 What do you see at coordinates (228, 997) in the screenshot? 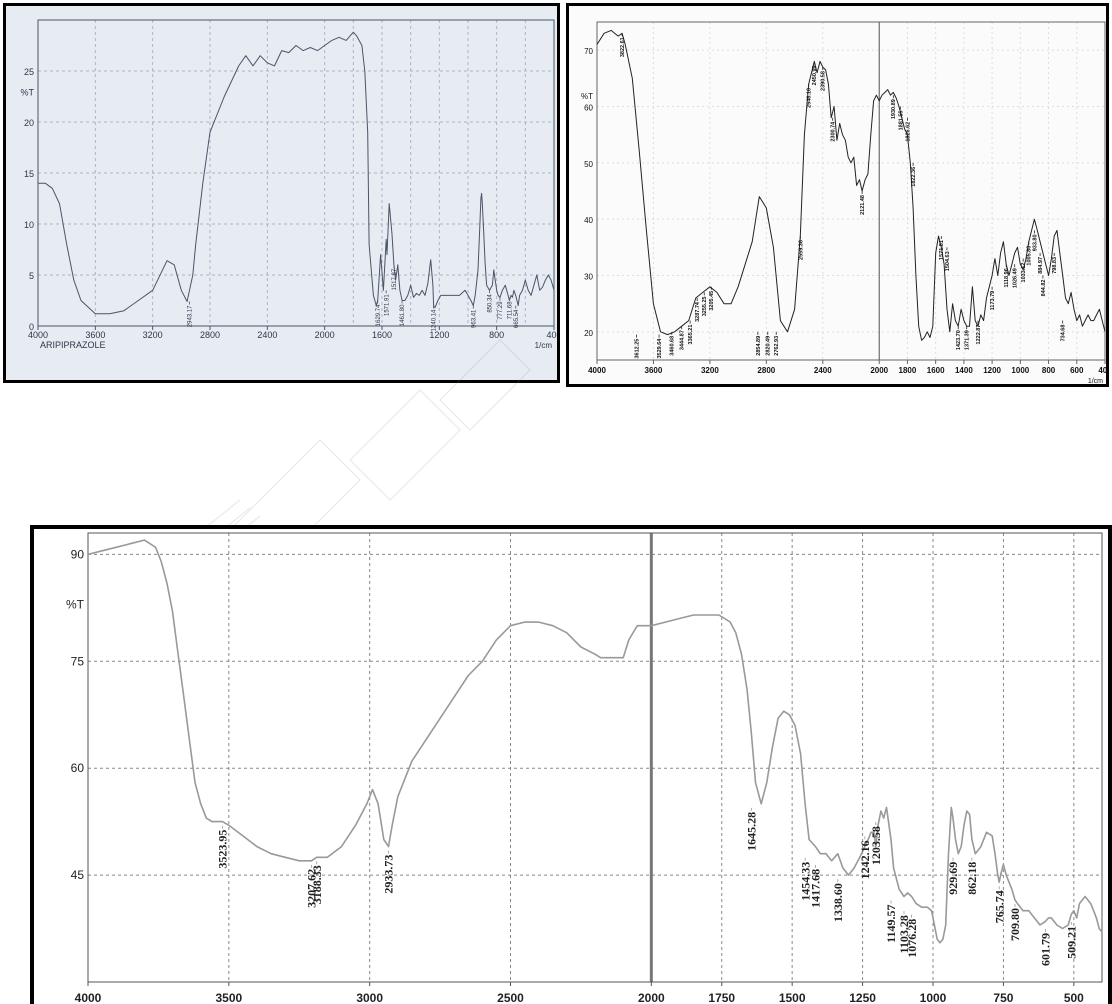
I see `x-tick-label: 3500` at bounding box center [228, 997].